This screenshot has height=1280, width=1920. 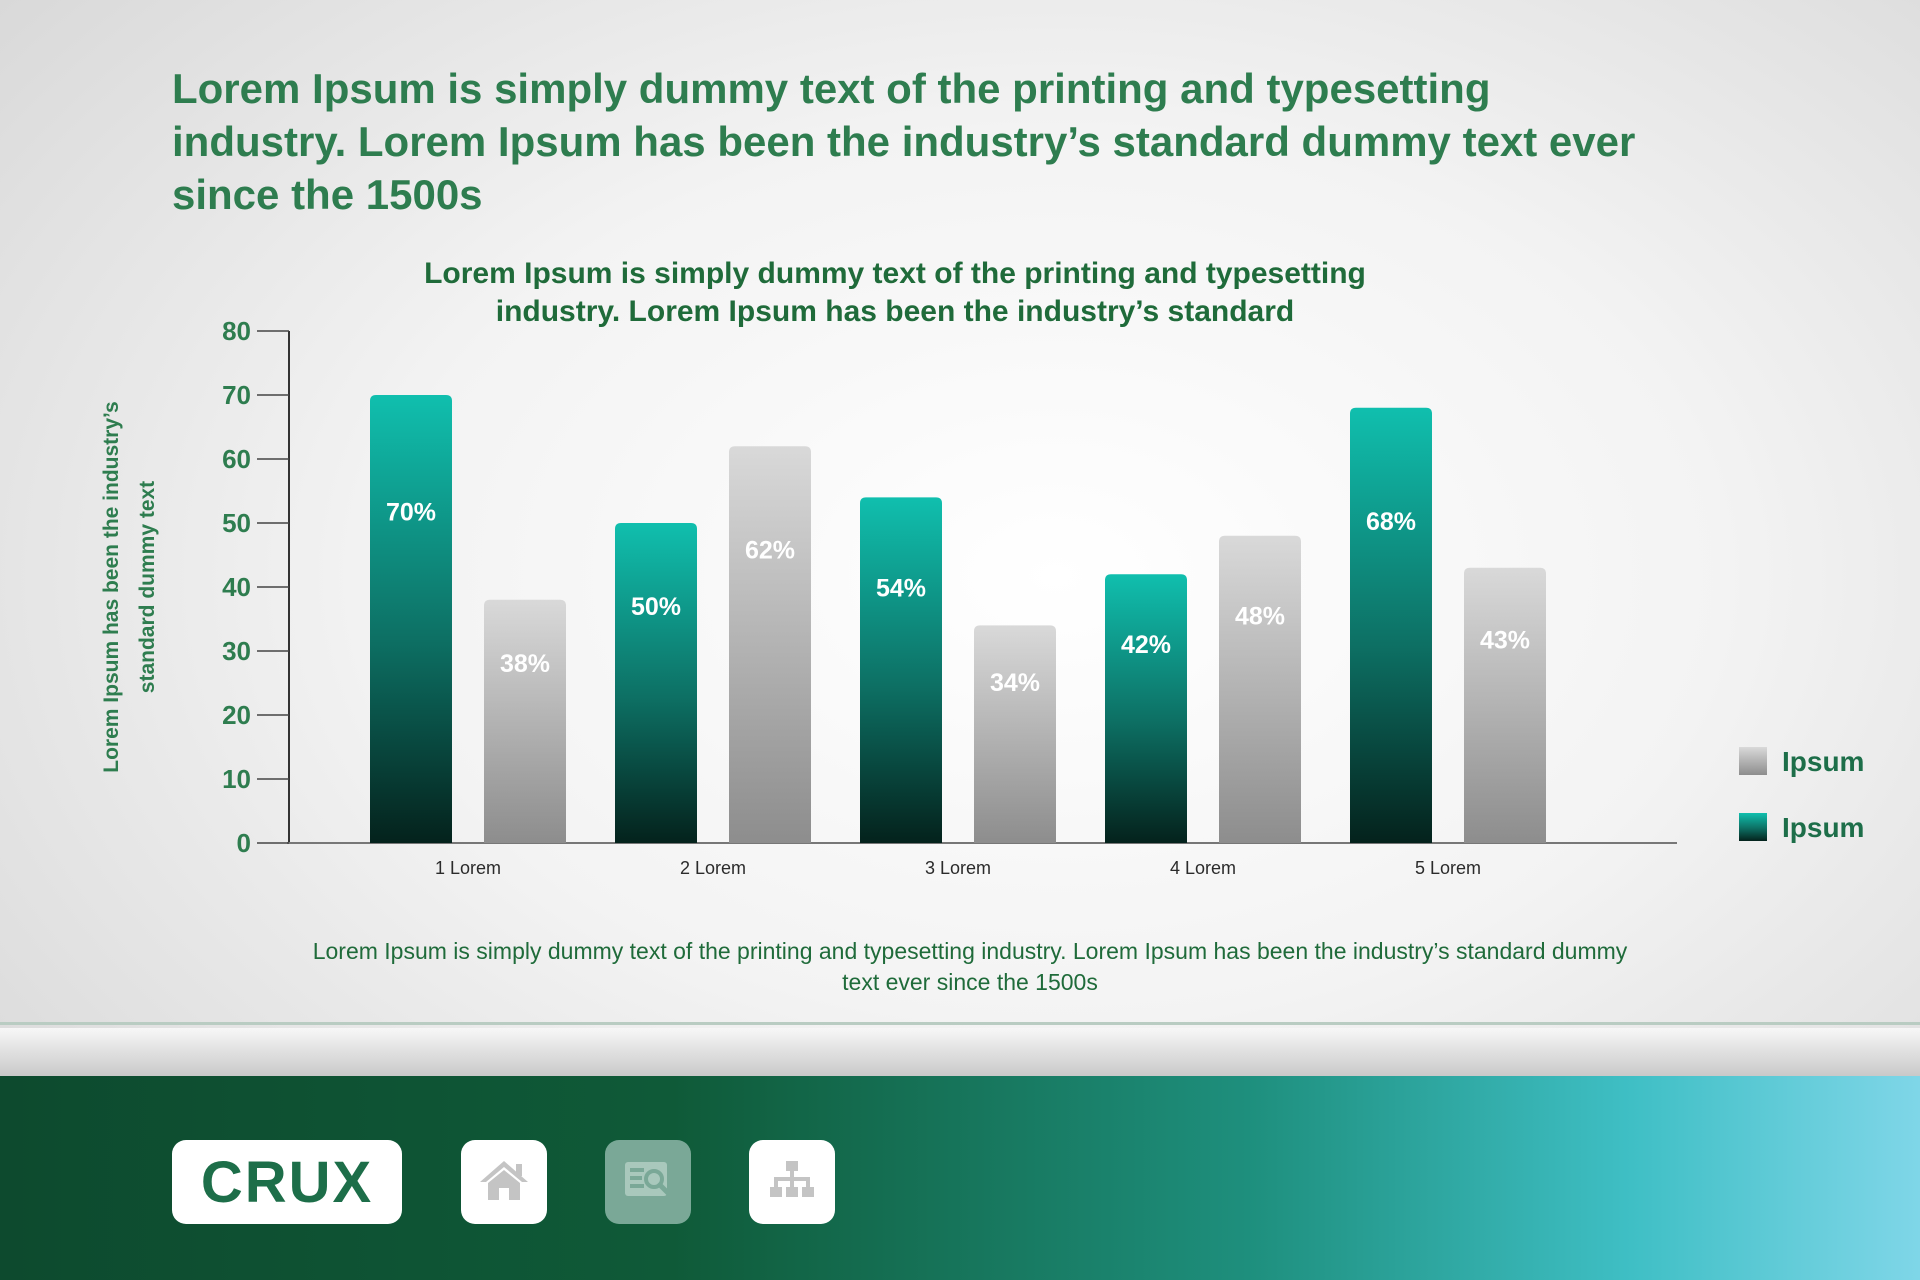 What do you see at coordinates (411, 512) in the screenshot?
I see `bar-value-label: 70%` at bounding box center [411, 512].